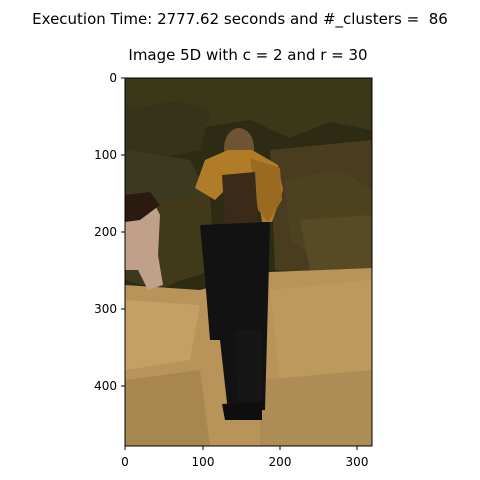 This screenshot has height=480, width=480. What do you see at coordinates (125, 462) in the screenshot?
I see `x-tick-label: 0` at bounding box center [125, 462].